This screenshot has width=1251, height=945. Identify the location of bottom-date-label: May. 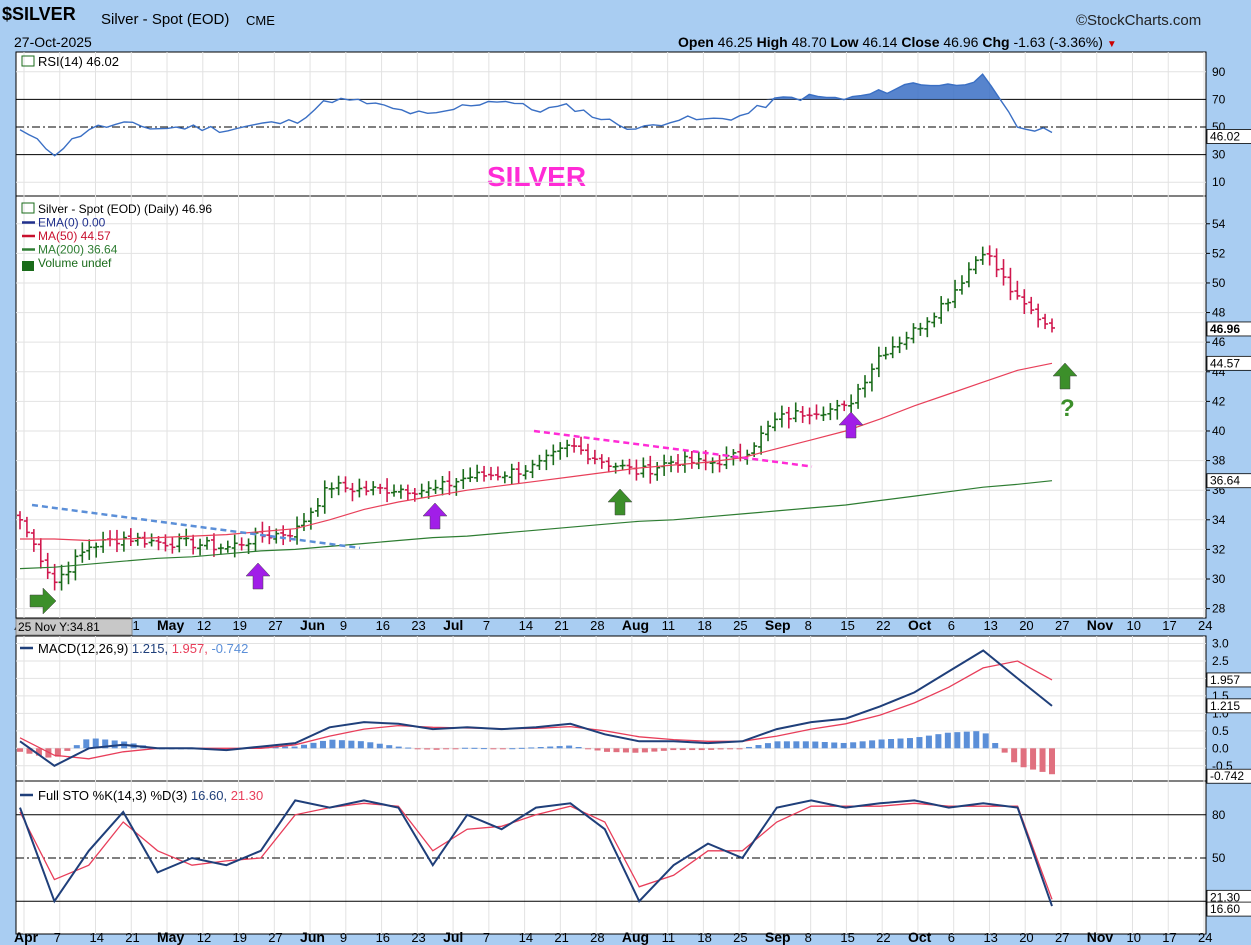
(170, 937).